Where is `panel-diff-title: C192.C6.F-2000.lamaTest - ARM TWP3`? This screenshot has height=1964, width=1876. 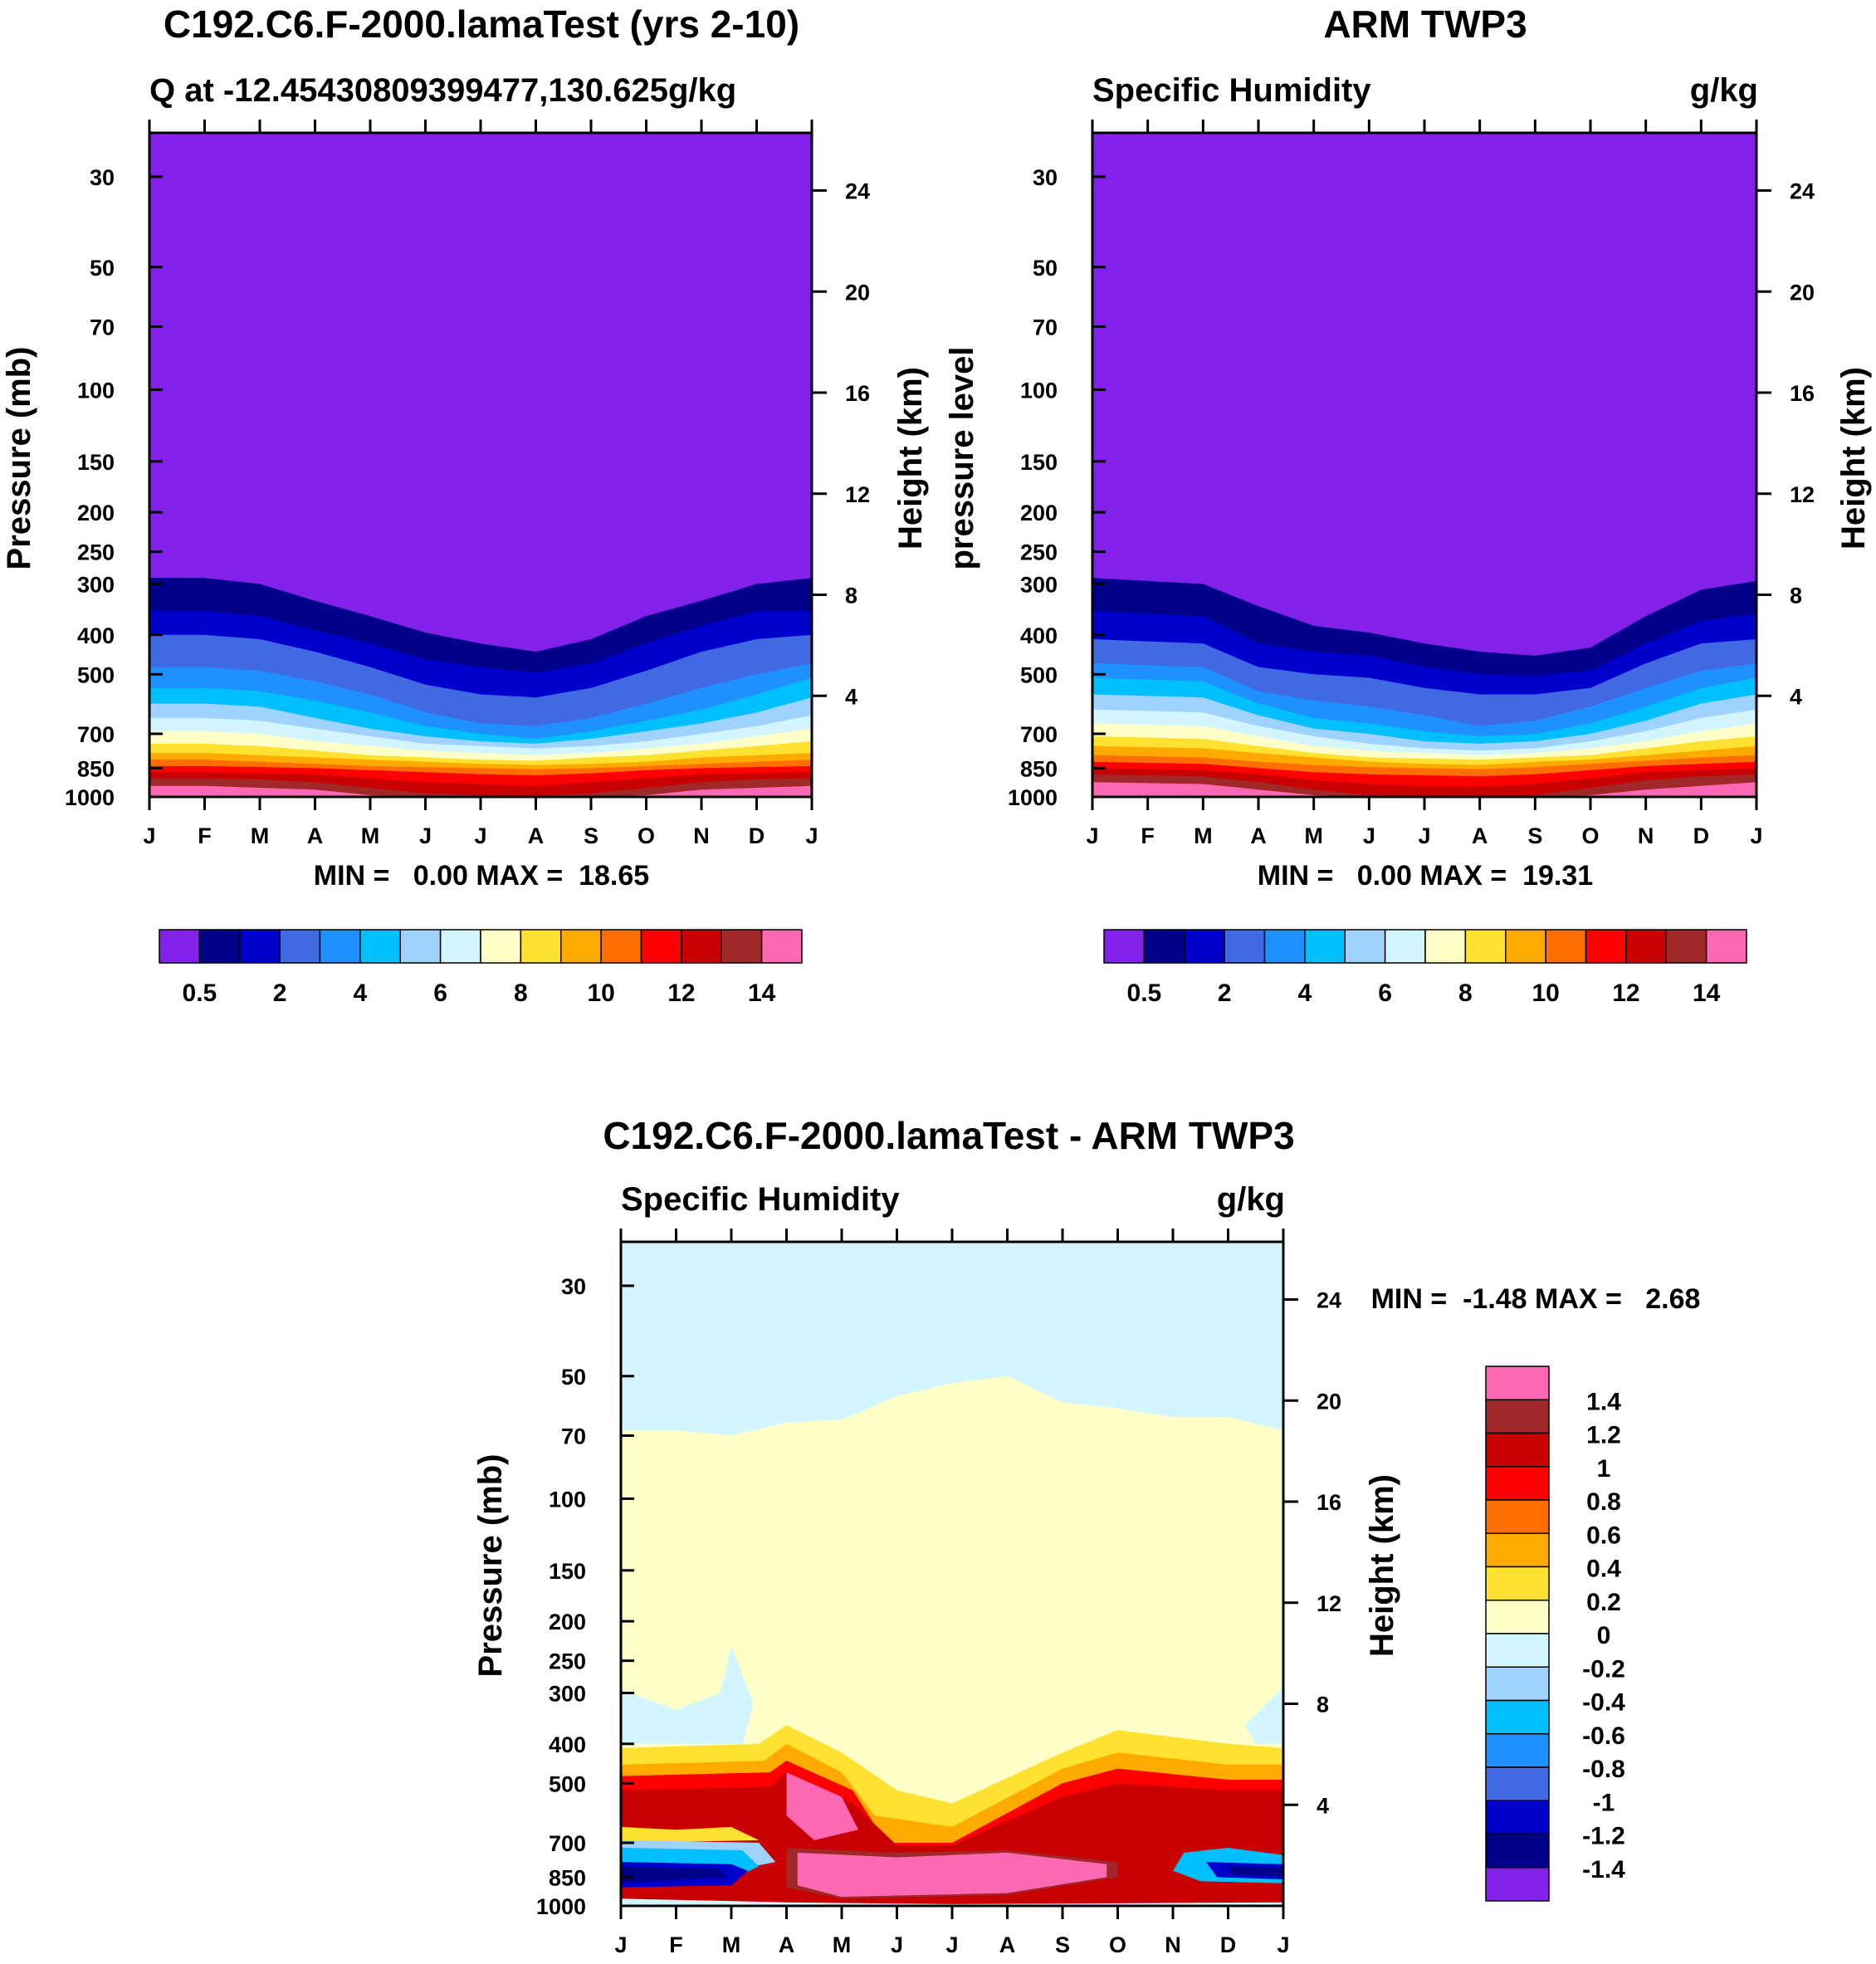
panel-diff-title: C192.C6.F-2000.lamaTest - ARM TWP3 is located at coordinates (949, 1135).